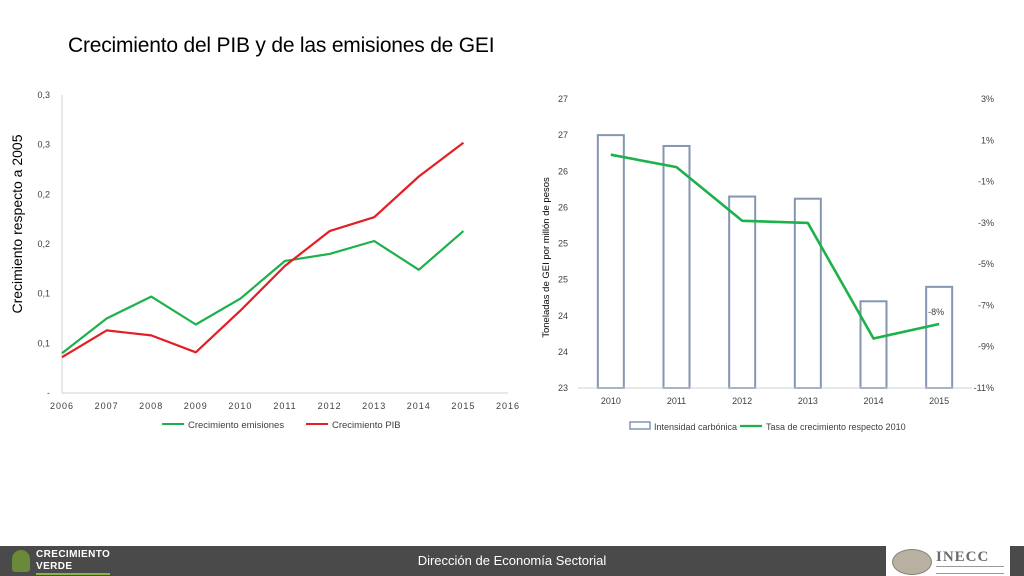 Image resolution: width=1024 pixels, height=576 pixels. I want to click on y-axis-label: Toneladas de GEI por millón de pesos, so click(546, 257).